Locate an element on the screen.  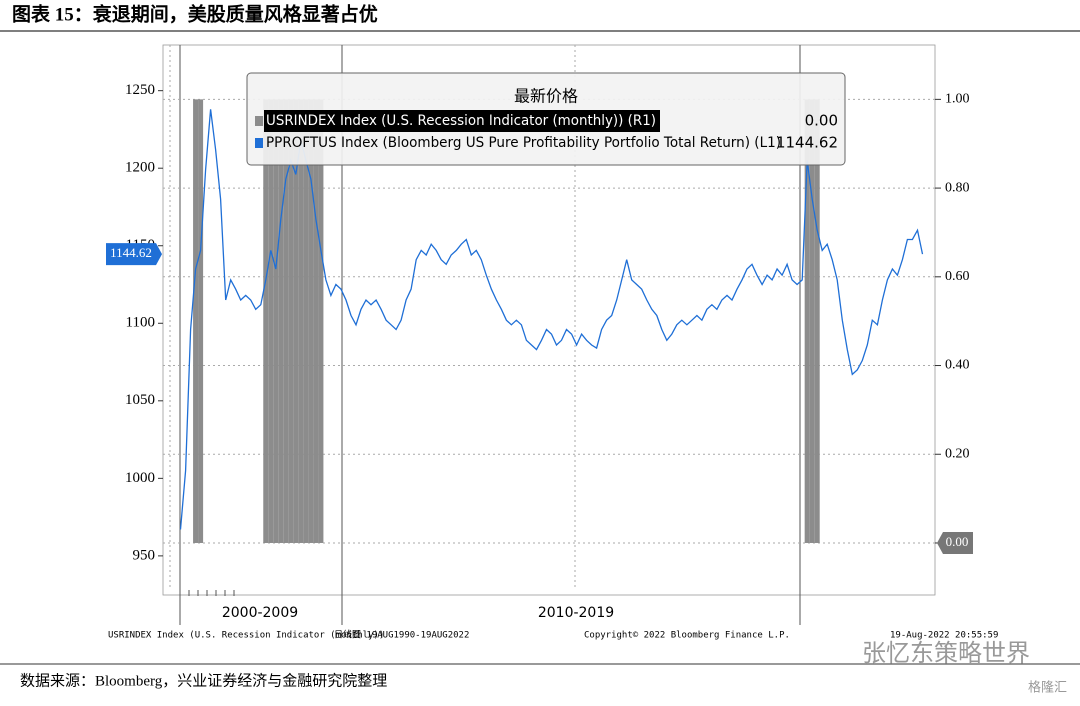
footer-text: 19-Aug-2022 20:55:59 is located at coordinates (944, 636).